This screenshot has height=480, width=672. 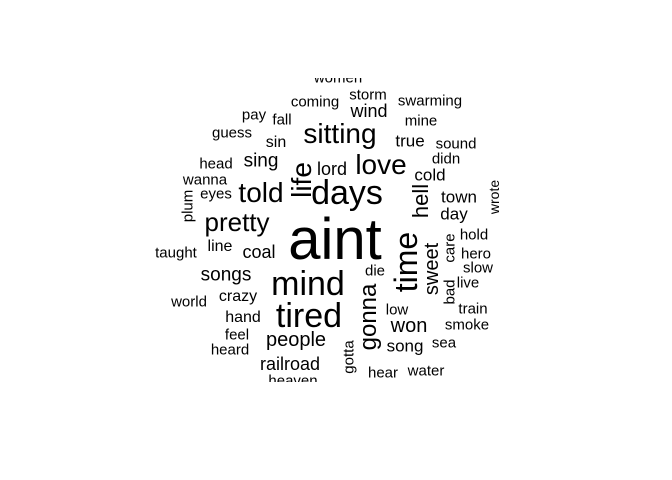 What do you see at coordinates (456, 144) in the screenshot?
I see `word-sound: sound` at bounding box center [456, 144].